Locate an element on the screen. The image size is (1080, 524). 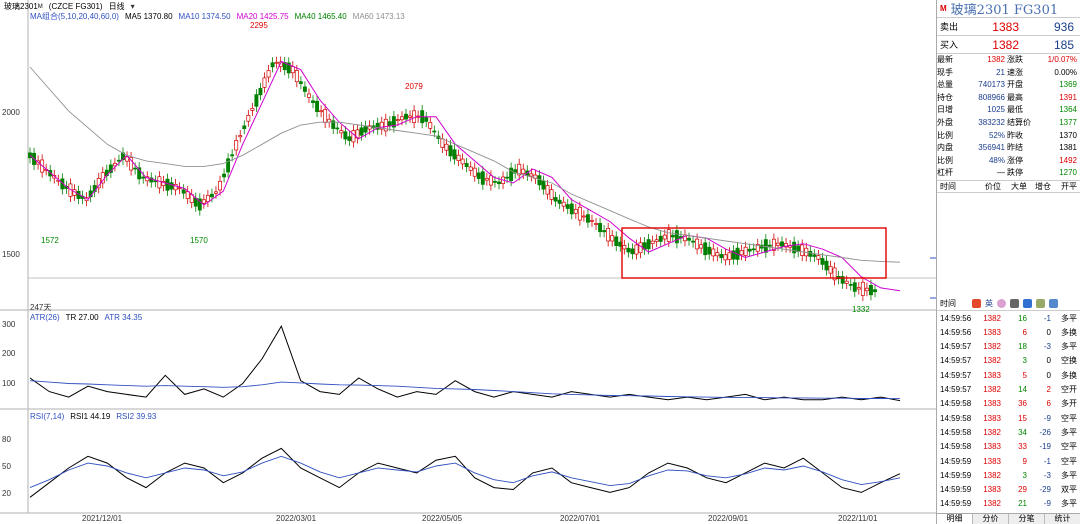
quote-key: 最新 is located at coordinates (945, 59).